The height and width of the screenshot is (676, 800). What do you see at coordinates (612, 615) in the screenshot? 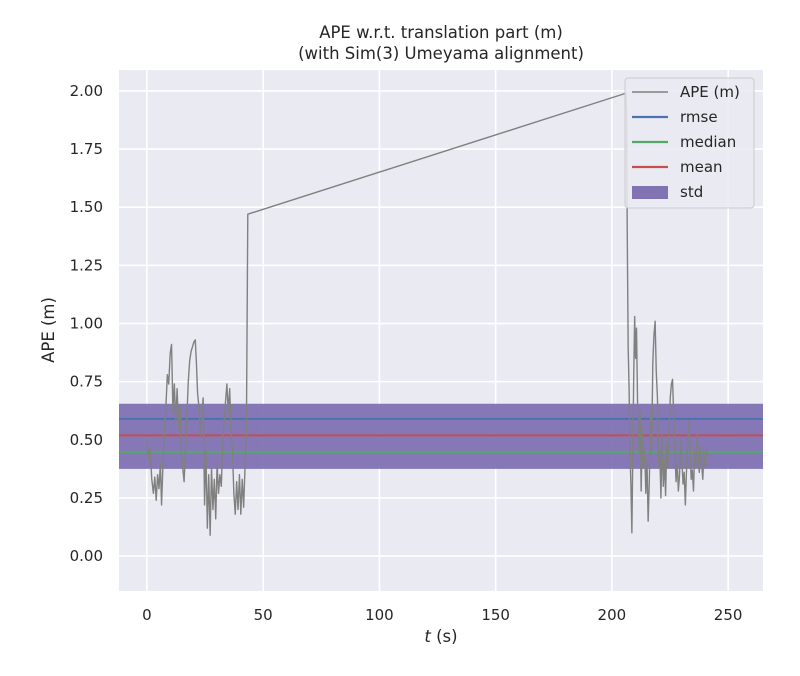
I see `x-tick-label: 200` at bounding box center [612, 615].